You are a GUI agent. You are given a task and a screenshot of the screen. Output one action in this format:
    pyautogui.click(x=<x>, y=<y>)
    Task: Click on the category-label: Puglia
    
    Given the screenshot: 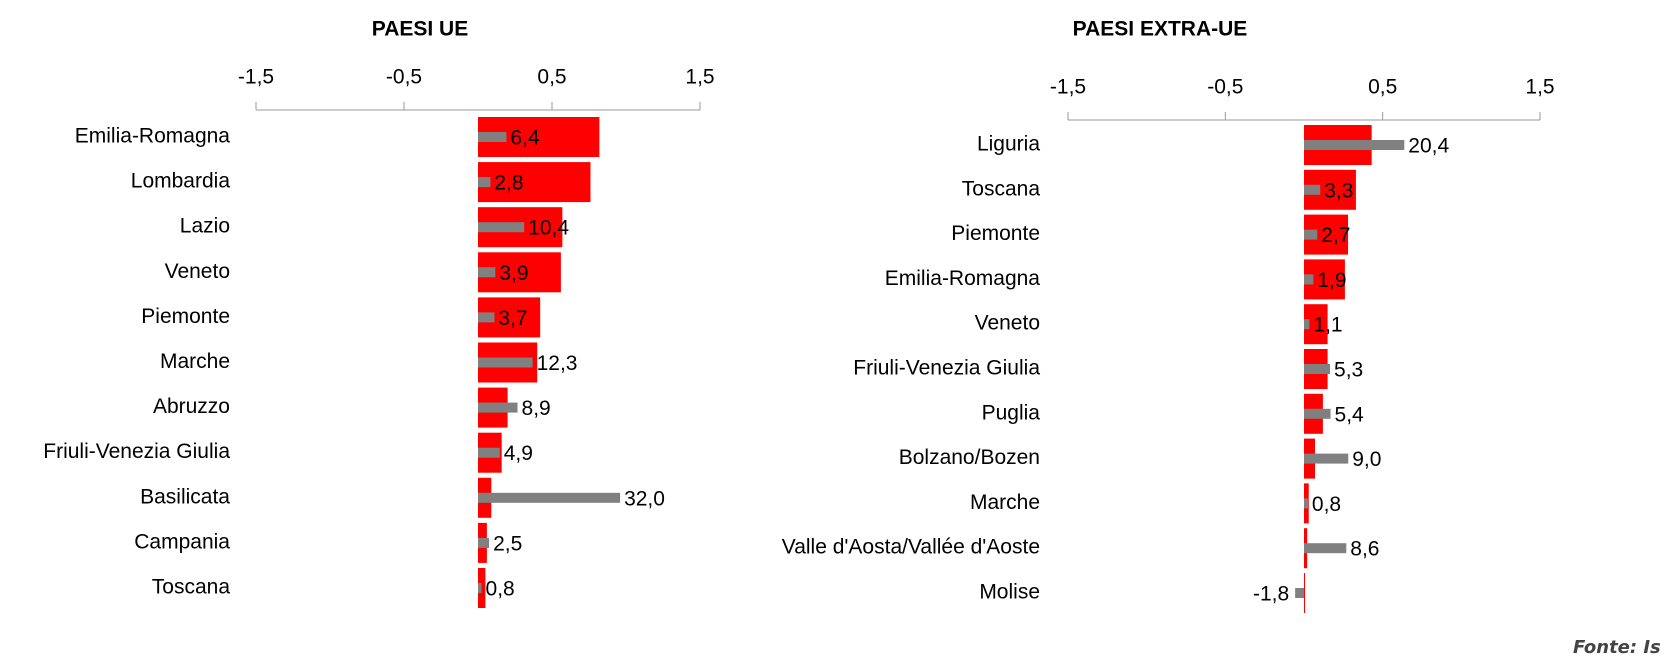 What is the action you would take?
    pyautogui.click(x=1011, y=412)
    